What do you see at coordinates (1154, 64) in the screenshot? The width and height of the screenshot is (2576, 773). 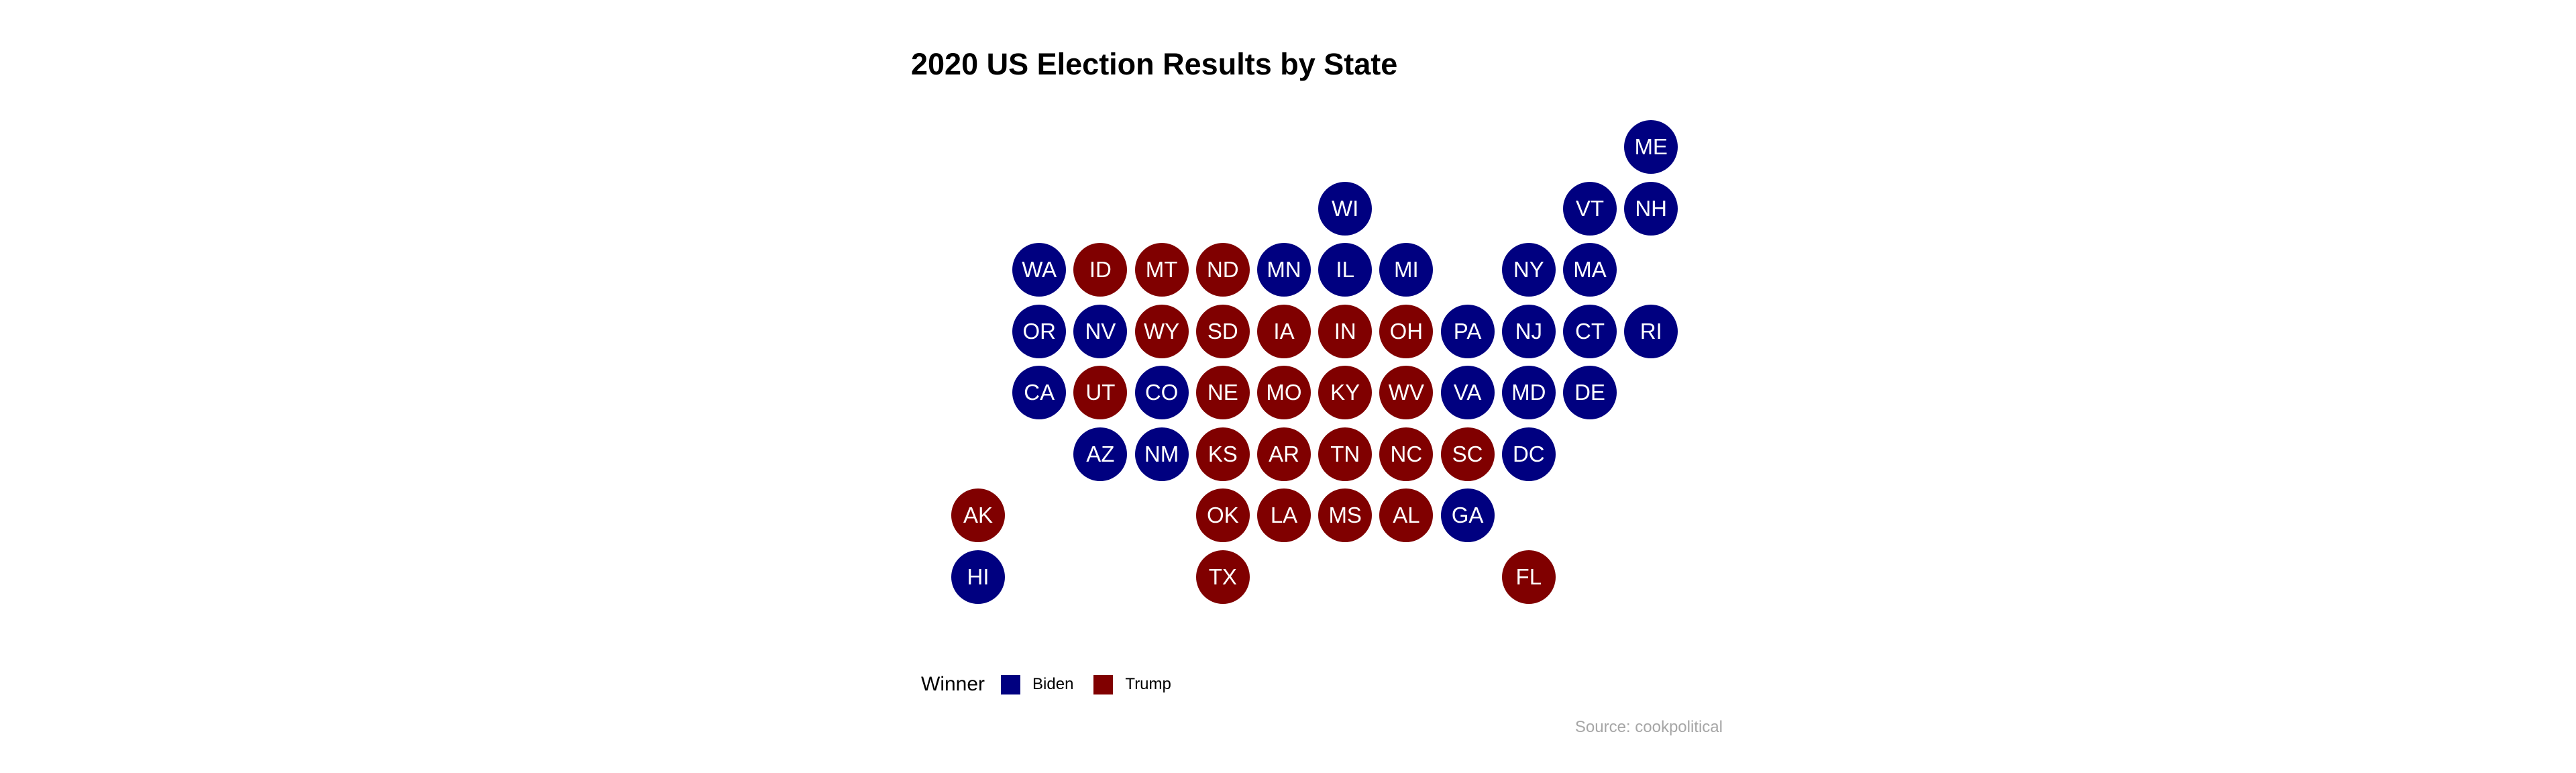 I see `page-title: 2020 US Election Results by State` at bounding box center [1154, 64].